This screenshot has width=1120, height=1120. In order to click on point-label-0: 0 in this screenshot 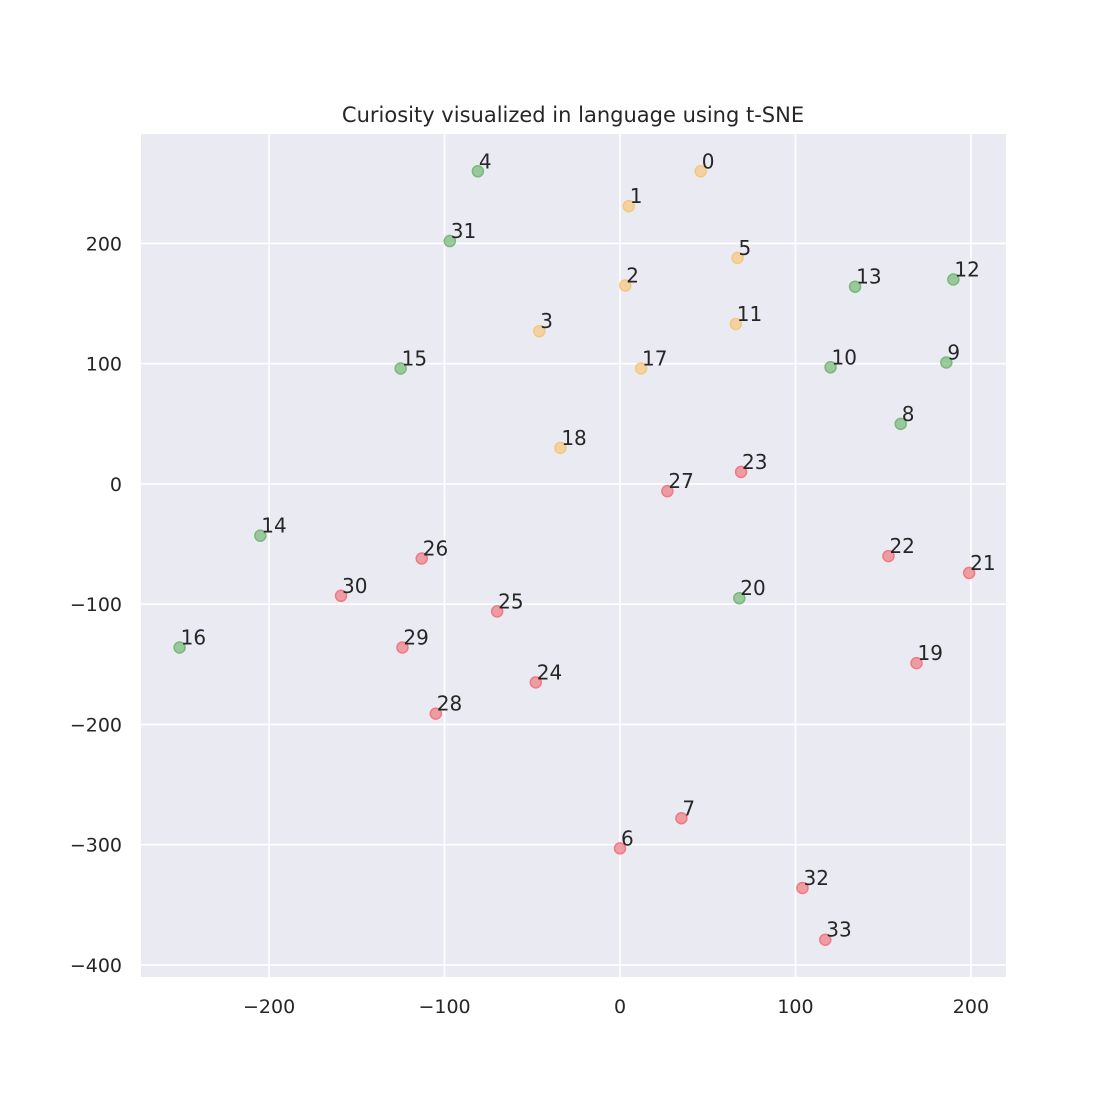, I will do `click(708, 161)`.